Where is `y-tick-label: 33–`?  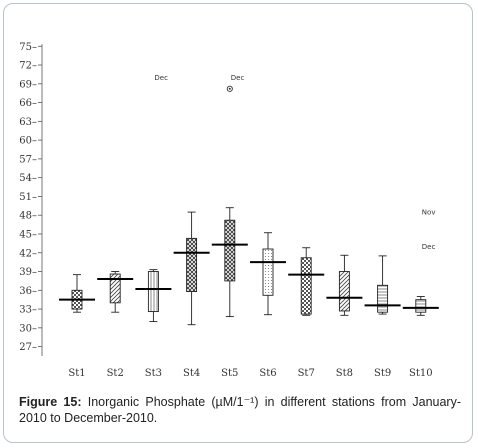
y-tick-label: 33– is located at coordinates (28, 310).